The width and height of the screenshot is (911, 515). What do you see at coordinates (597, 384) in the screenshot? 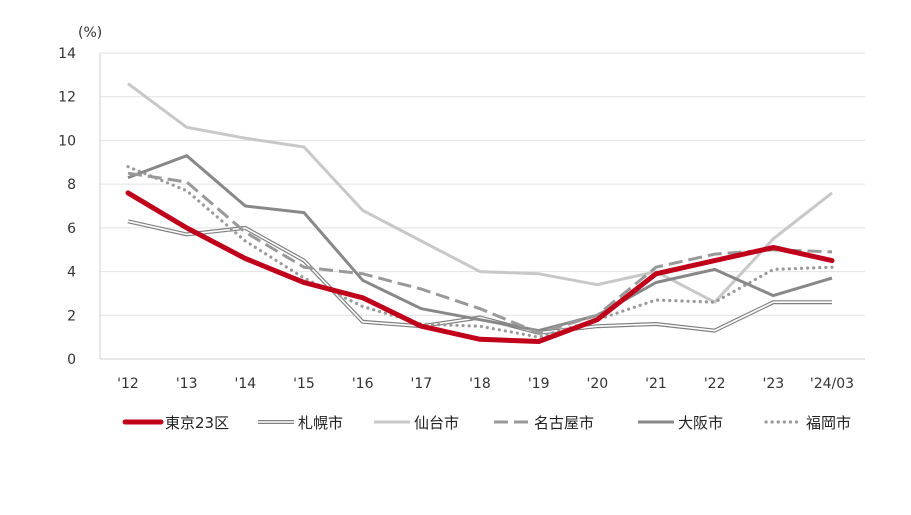
I see `x-tick-label: '20` at bounding box center [597, 384].